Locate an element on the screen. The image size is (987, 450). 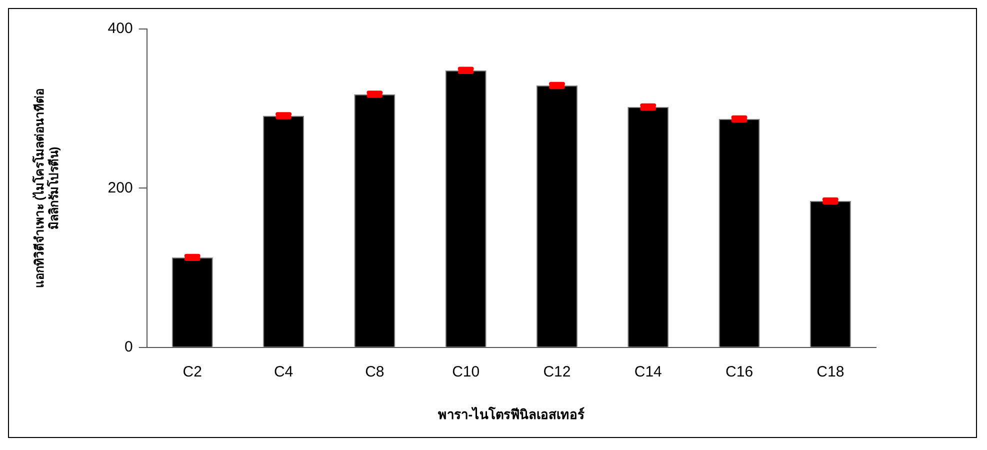
x-tick-label: C14 is located at coordinates (648, 372).